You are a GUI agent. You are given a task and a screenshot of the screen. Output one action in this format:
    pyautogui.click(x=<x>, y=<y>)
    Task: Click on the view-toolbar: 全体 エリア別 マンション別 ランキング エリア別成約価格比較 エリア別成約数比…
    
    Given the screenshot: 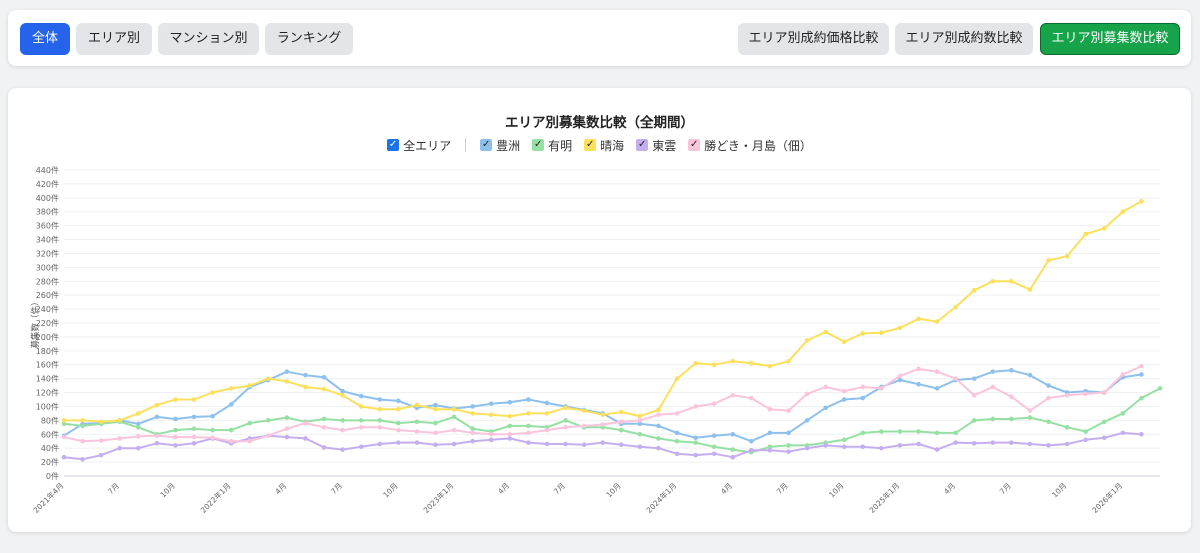 What is the action you would take?
    pyautogui.click(x=599, y=38)
    